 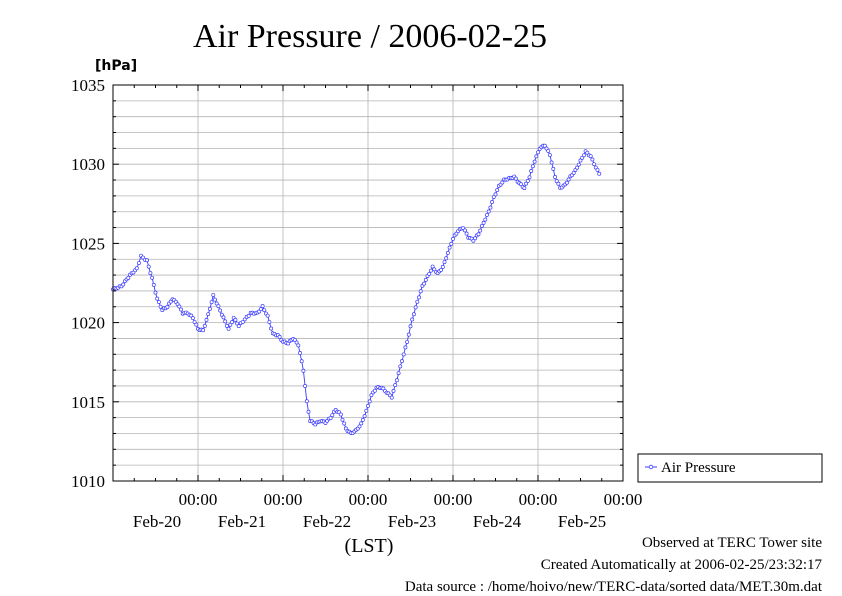 I want to click on legend: Air Pressure, so click(x=730, y=468).